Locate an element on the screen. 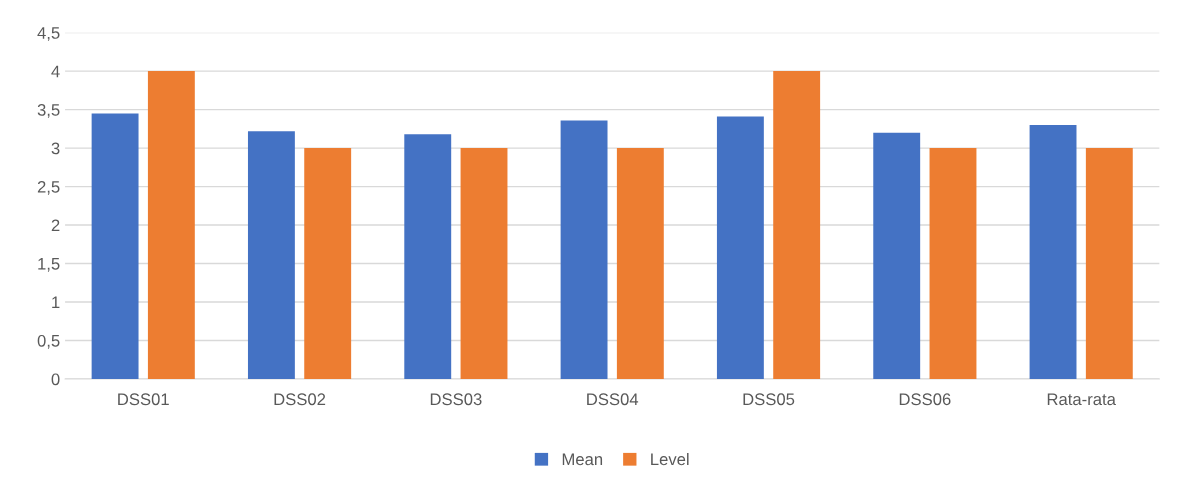 The image size is (1183, 502). x-tick-label: DSS06 is located at coordinates (925, 399).